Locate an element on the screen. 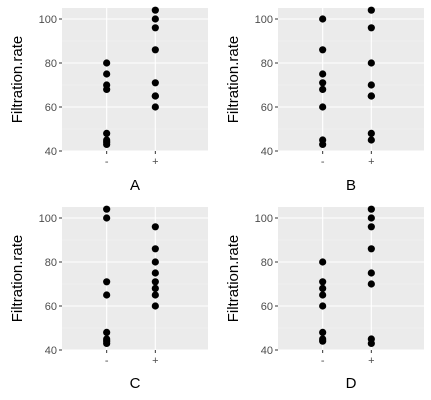 Image resolution: width=431 pixels, height=400 pixels. x-axis-title: D is located at coordinates (351, 383).